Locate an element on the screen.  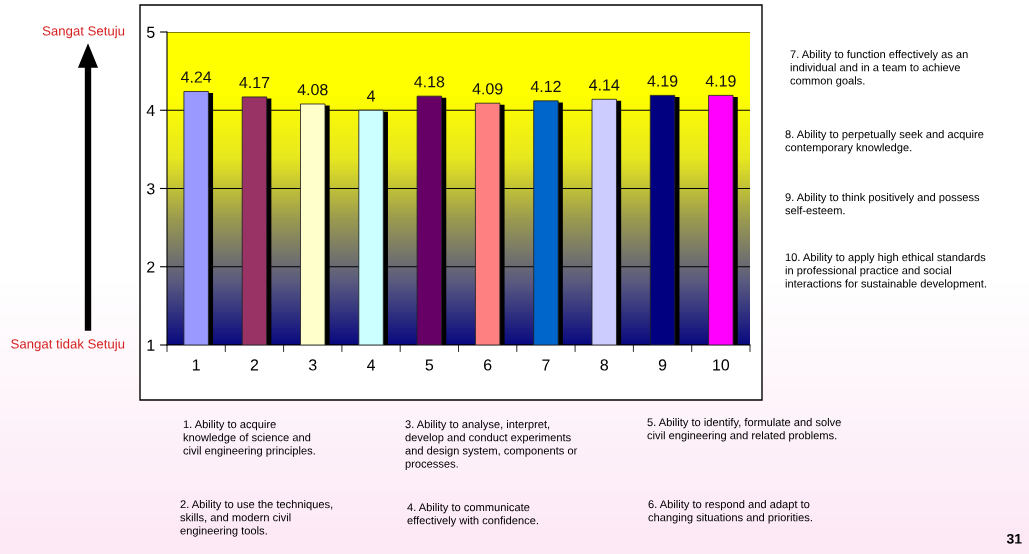
data-label: 4 is located at coordinates (371, 96).